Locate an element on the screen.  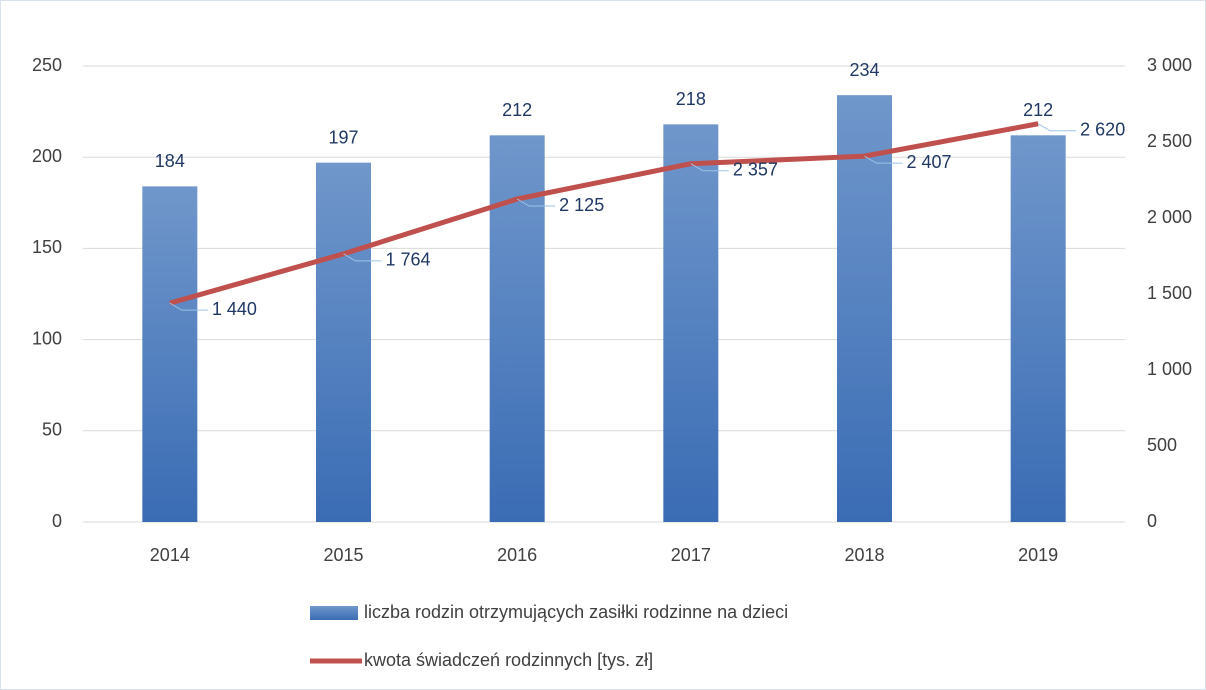
x-tick-label: 2019 is located at coordinates (1038, 555).